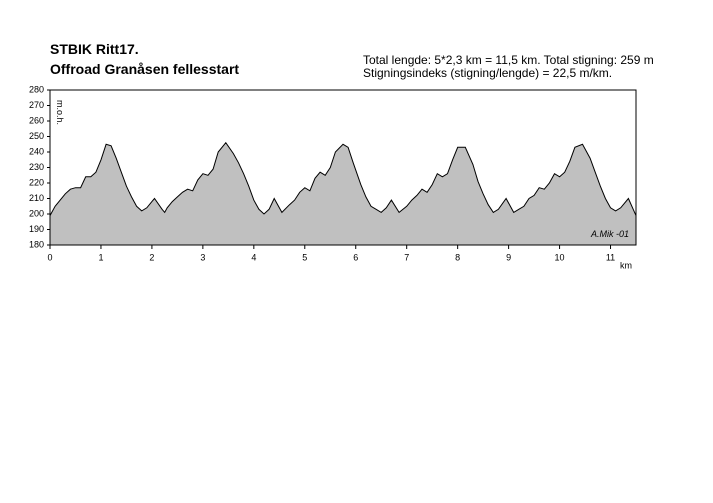 The image size is (713, 503). Describe the element at coordinates (36, 244) in the screenshot. I see `y-tick-label: 180` at that location.